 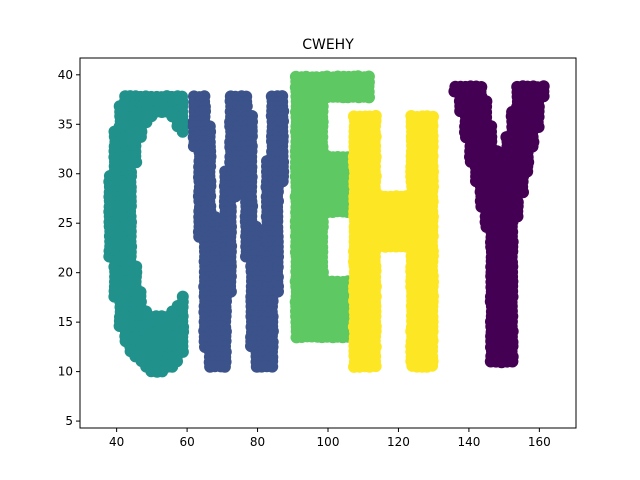 What do you see at coordinates (328, 442) in the screenshot?
I see `x-tick-label: 100` at bounding box center [328, 442].